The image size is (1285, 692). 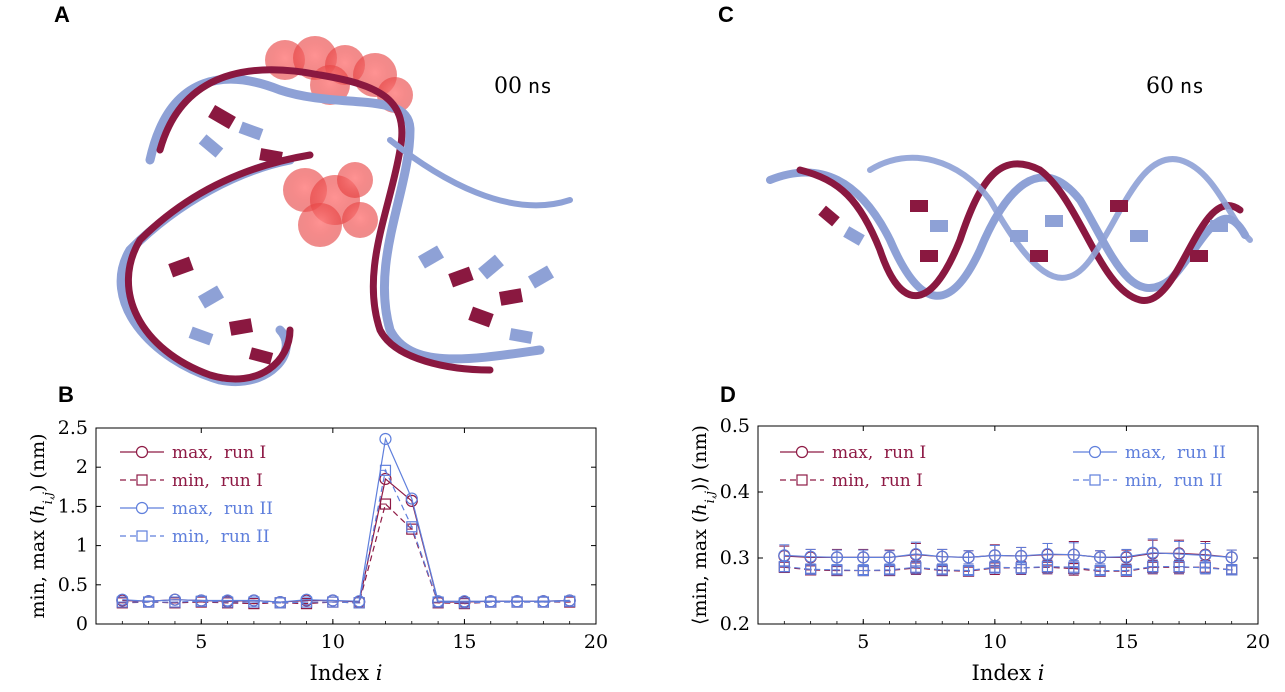 What do you see at coordinates (1175, 86) in the screenshot?
I see `snapshot-time-right: 60 ns` at bounding box center [1175, 86].